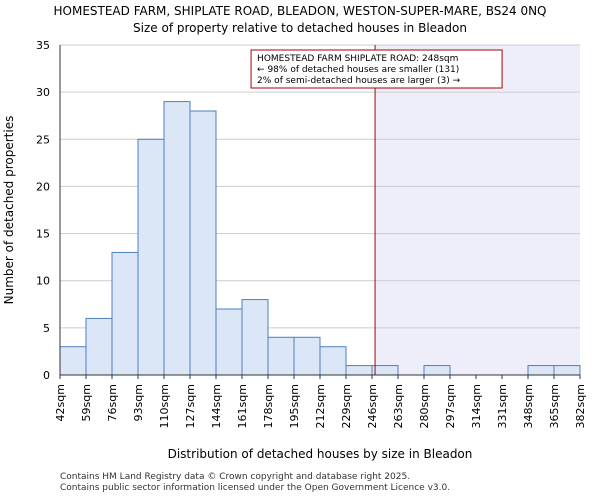  I want to click on x-tick-label: 229sqm, so click(346, 406).